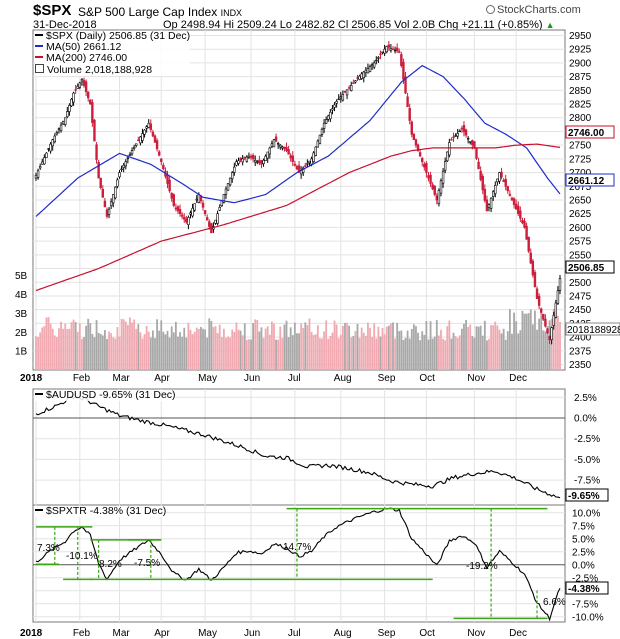  What do you see at coordinates (586, 133) in the screenshot?
I see `tag-ma200-text: 2746.00` at bounding box center [586, 133].